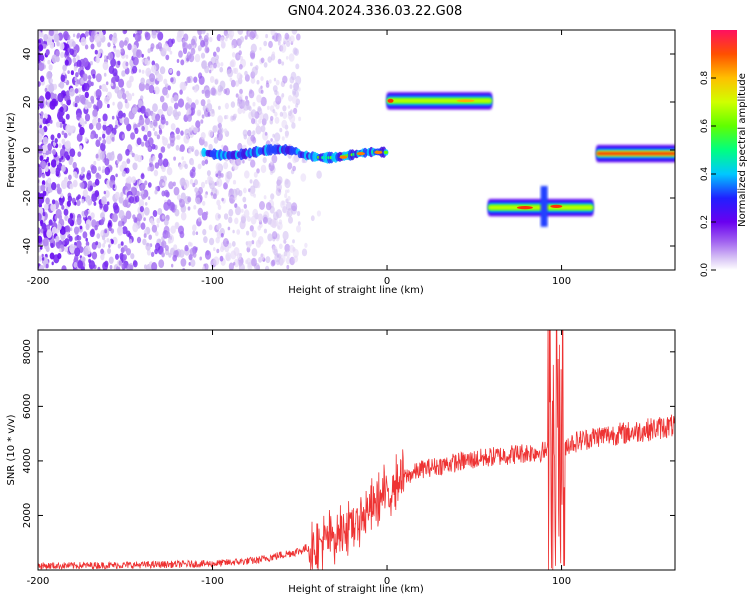 Image resolution: width=750 pixels, height=600 pixels. I want to click on snr-y-label: SNR (10 * v/v), so click(11, 449).